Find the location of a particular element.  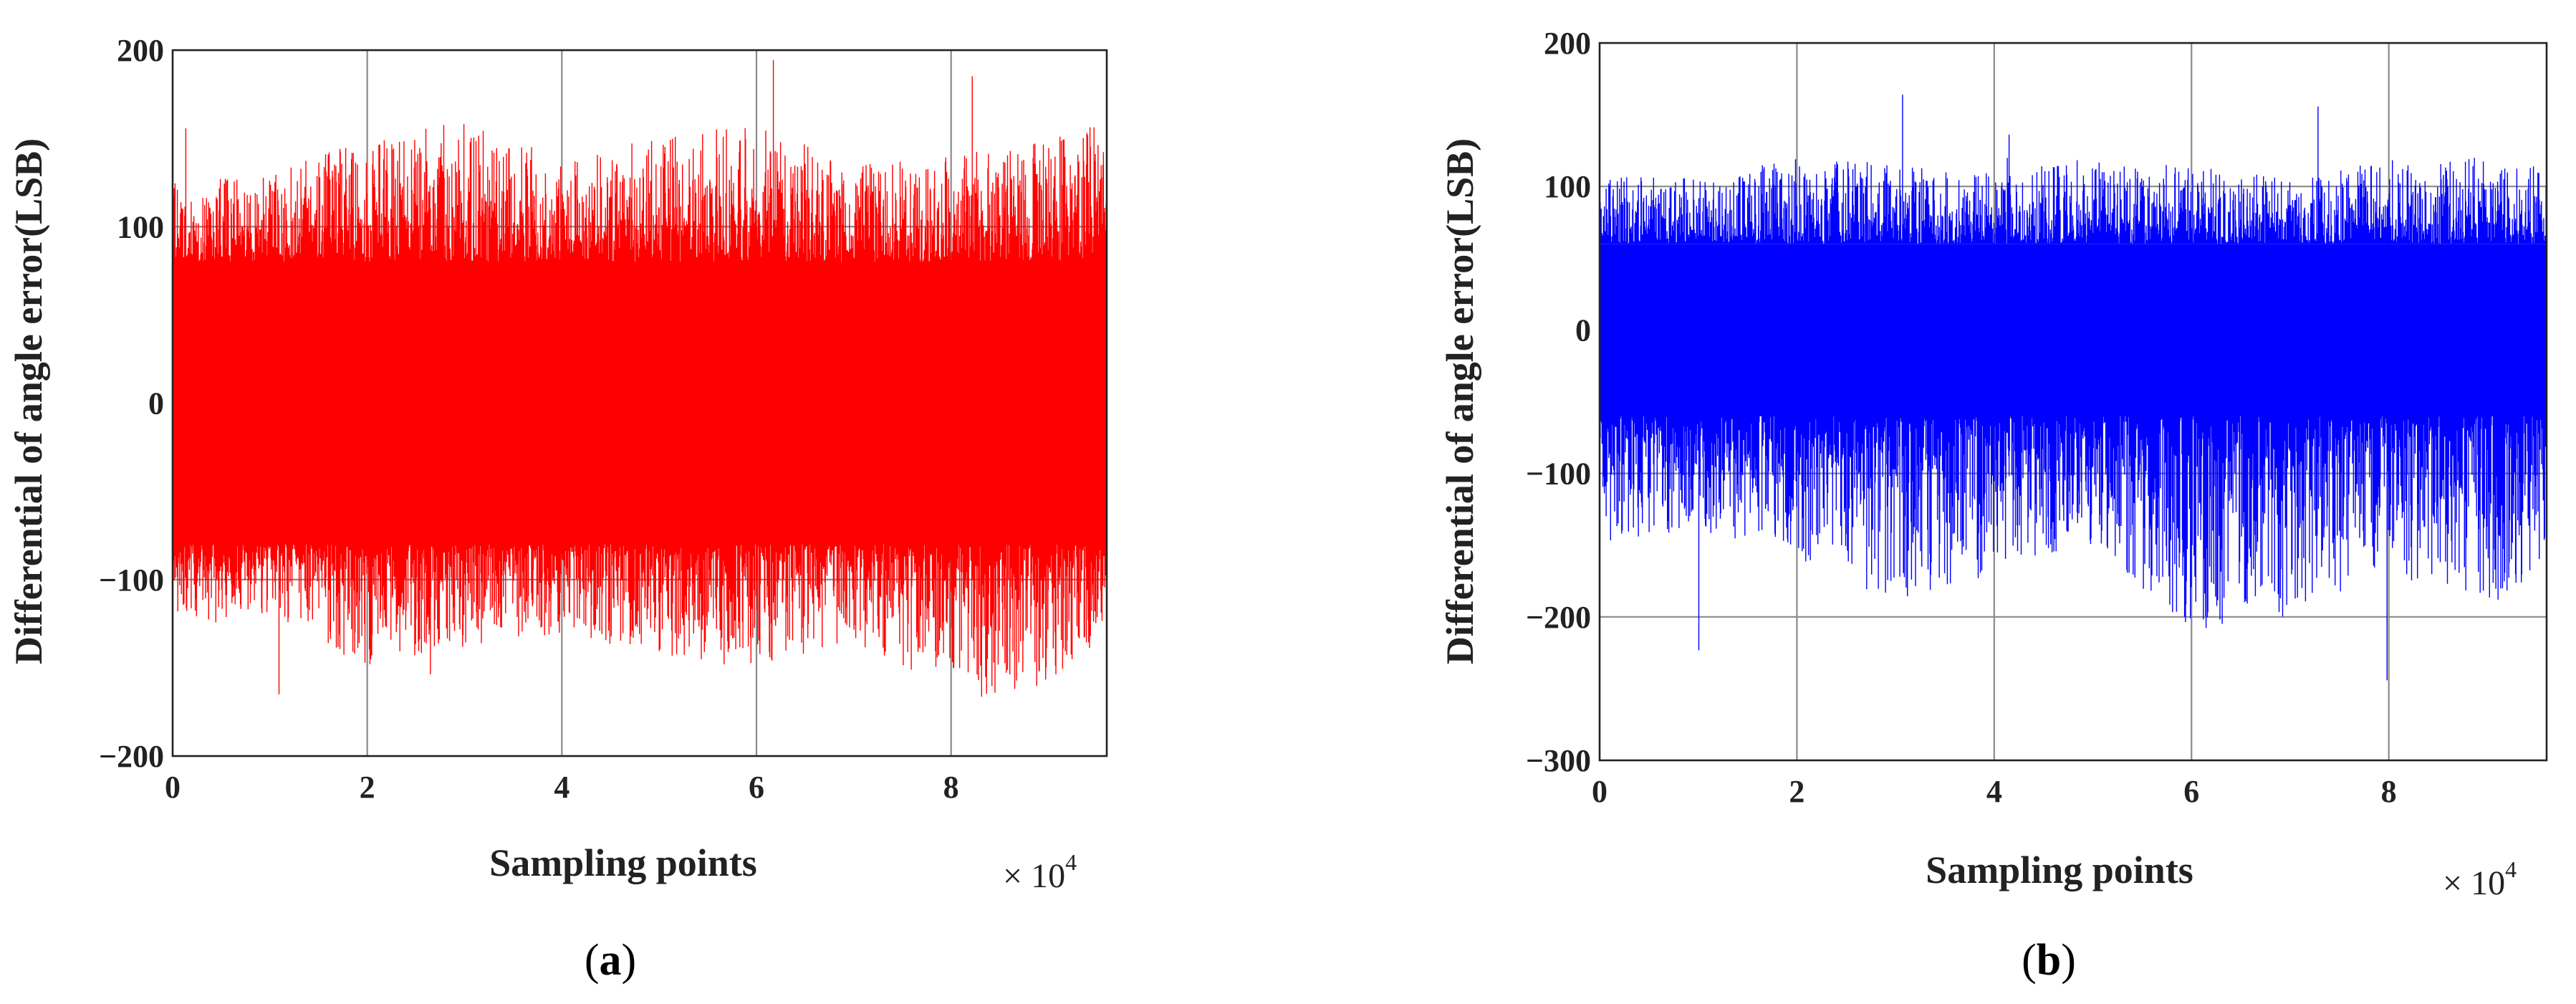

x-tick-labels-b: 0 2 4 6 8 is located at coordinates (1995, 792).